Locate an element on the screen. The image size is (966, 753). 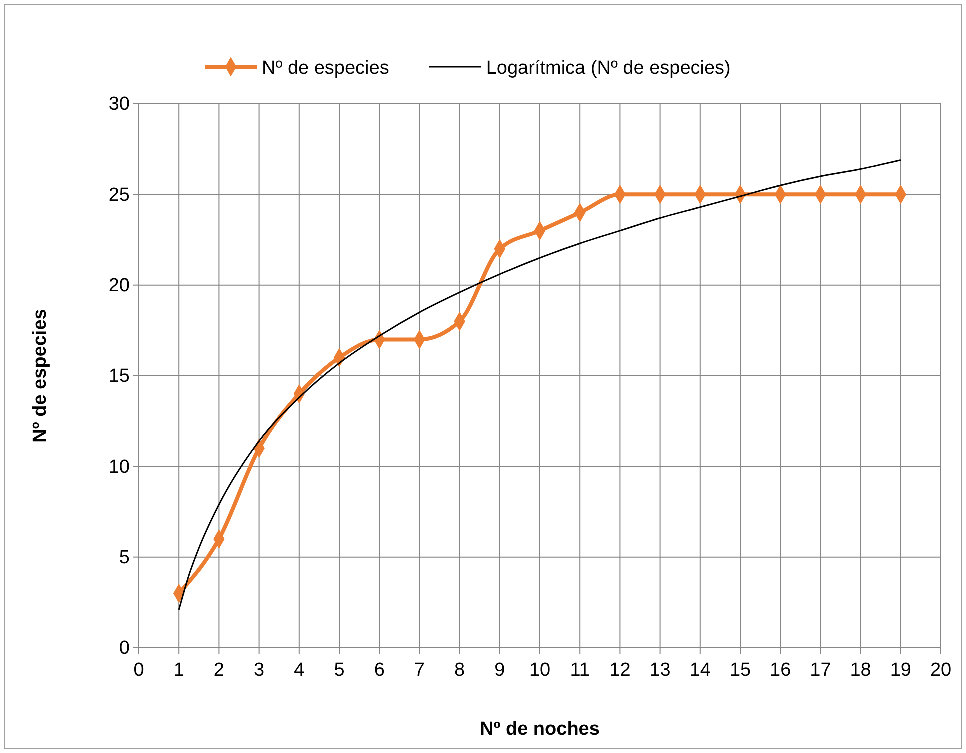
x-tick-label: 16 is located at coordinates (781, 670).